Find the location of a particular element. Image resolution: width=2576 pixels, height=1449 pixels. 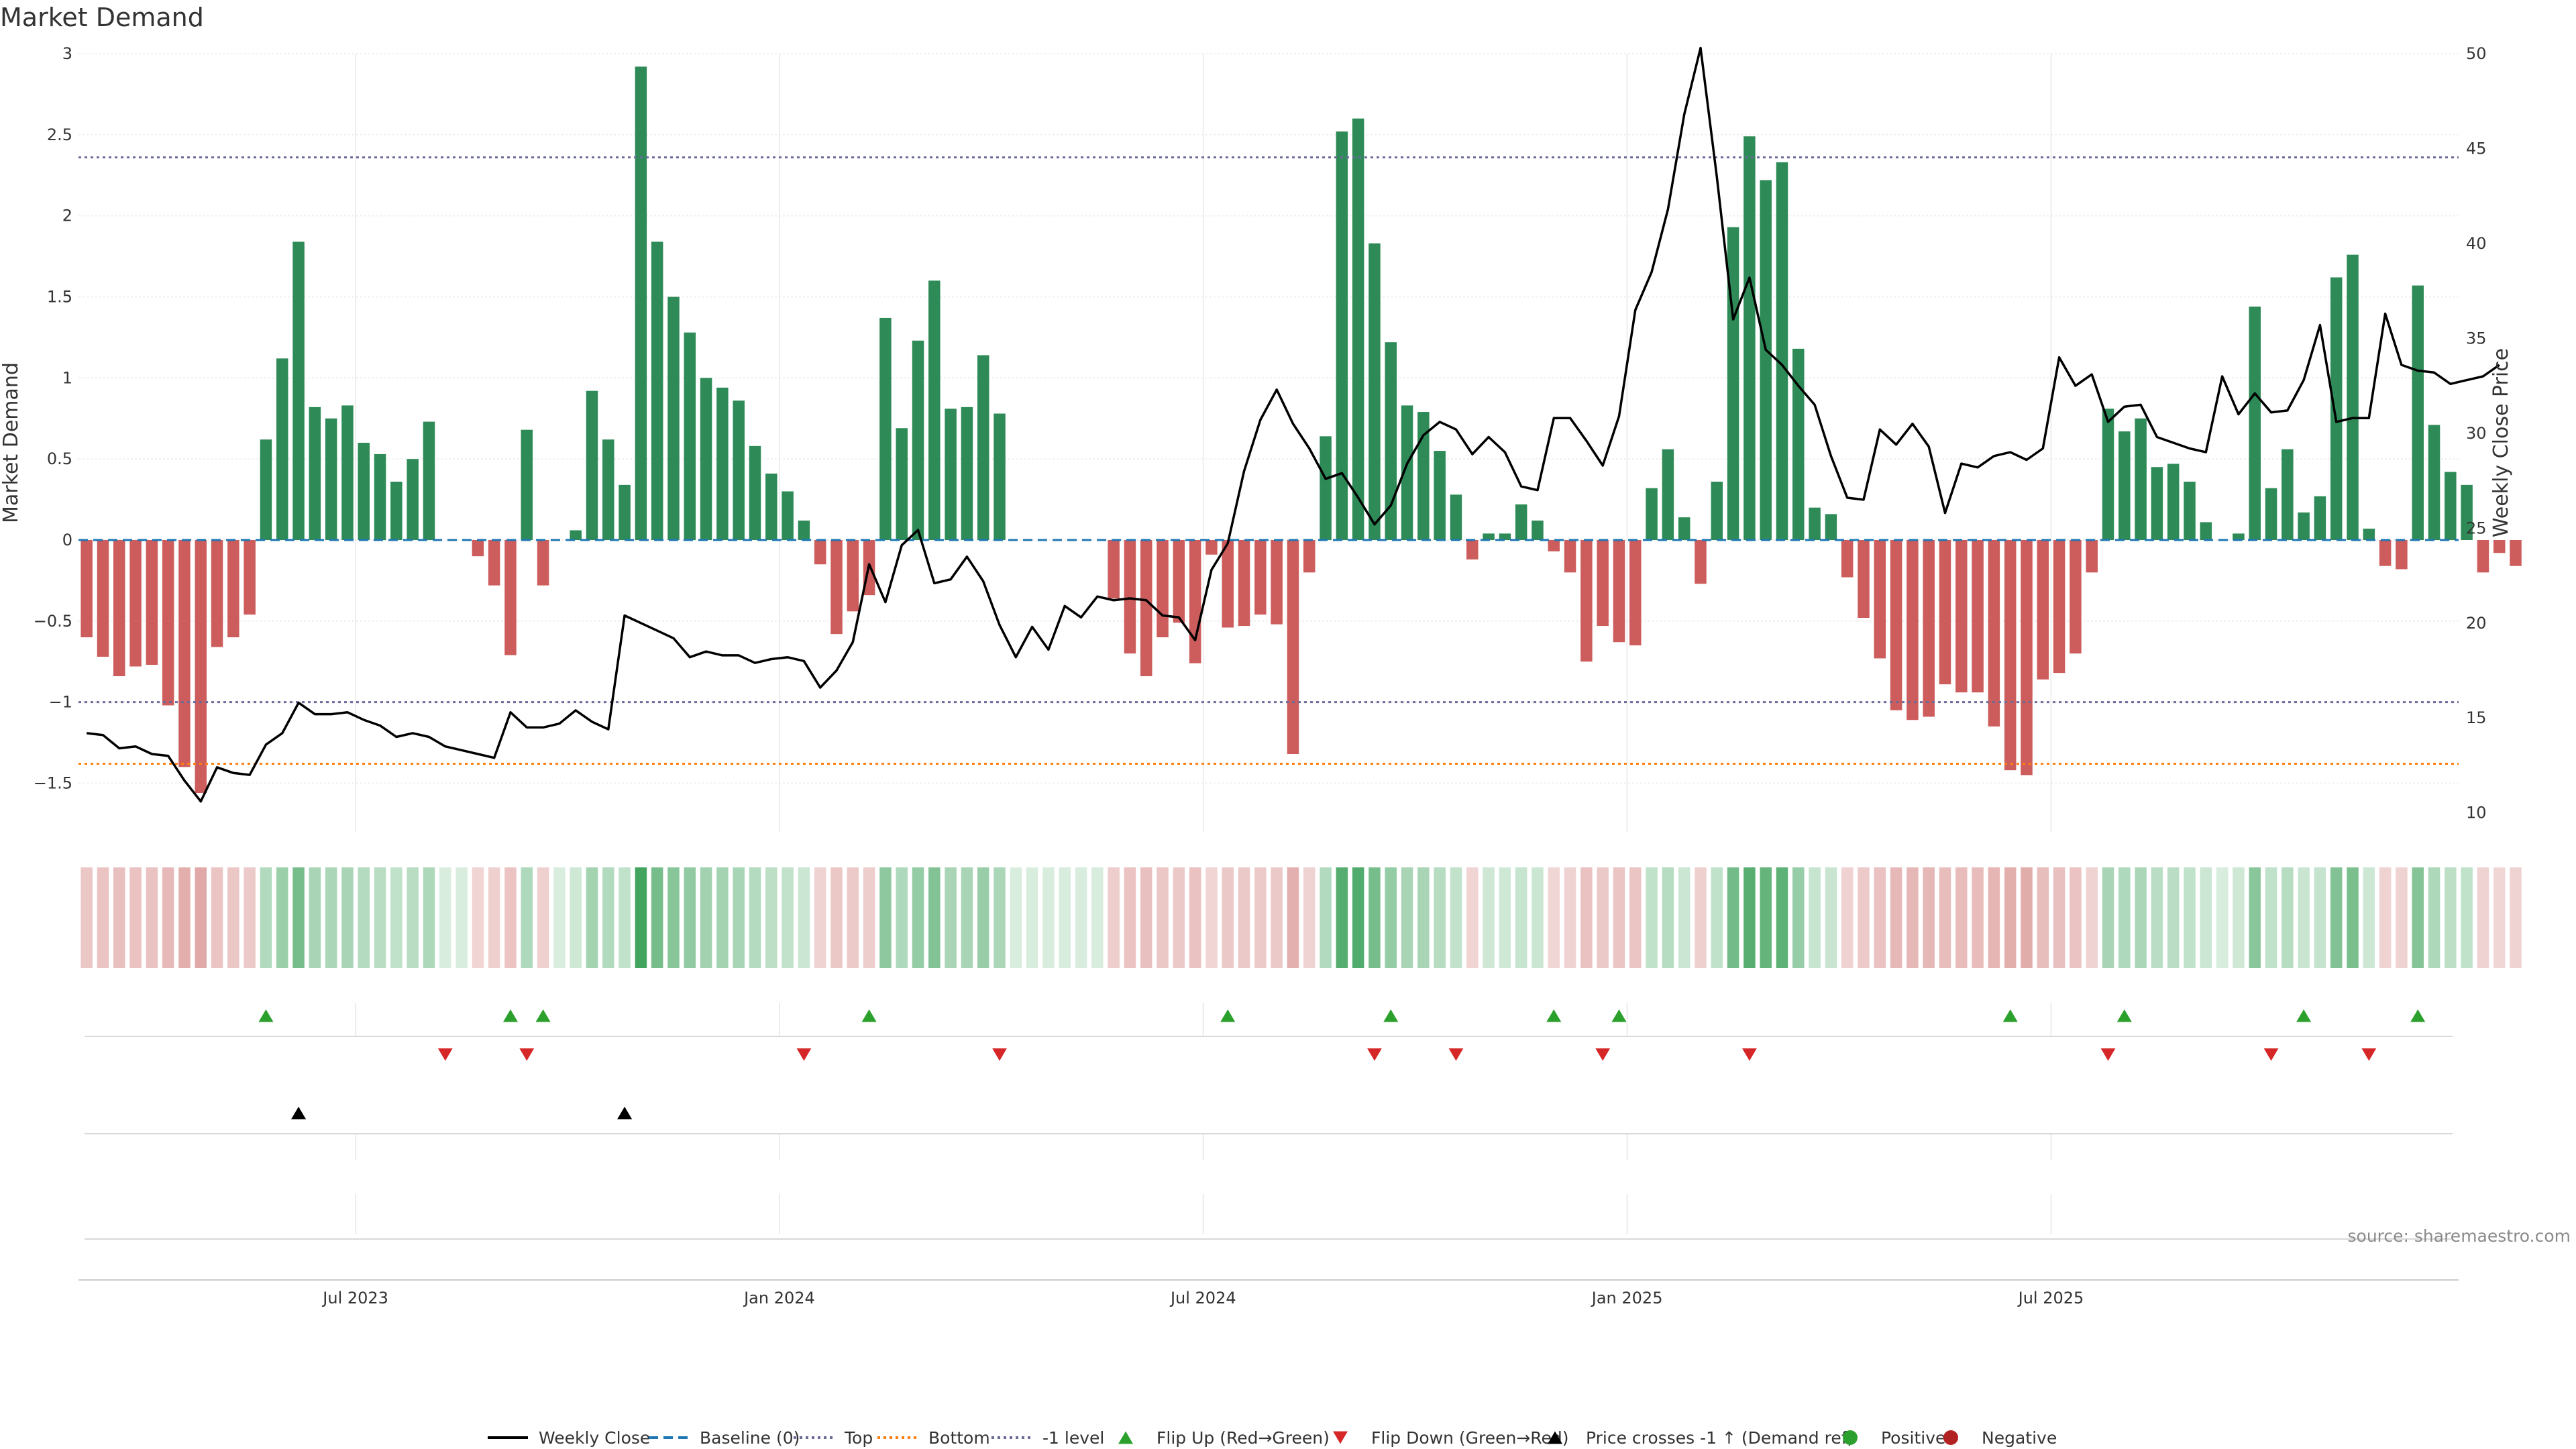

price-cross-marker is located at coordinates (625, 1113).